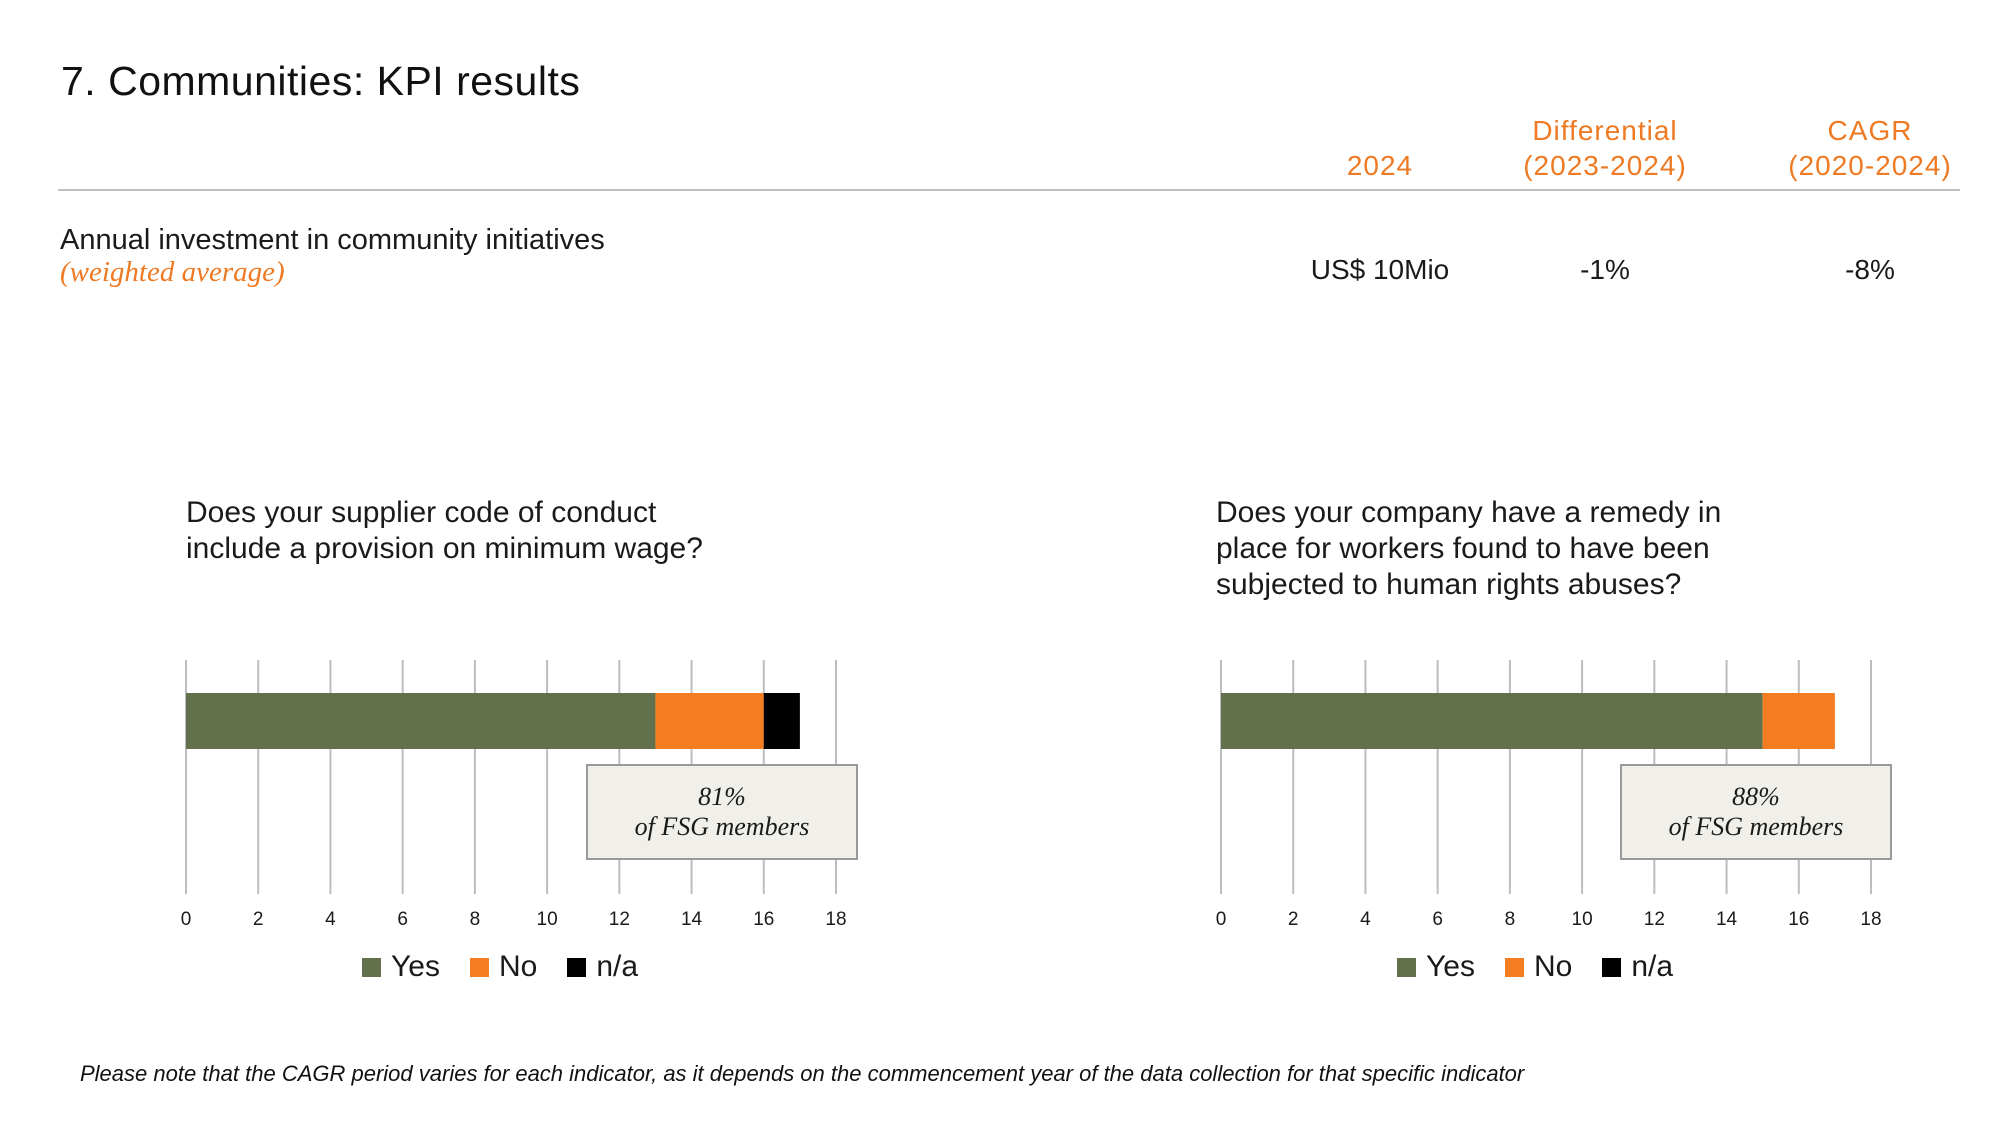  I want to click on column-header-line1: Differential, so click(1605, 130).